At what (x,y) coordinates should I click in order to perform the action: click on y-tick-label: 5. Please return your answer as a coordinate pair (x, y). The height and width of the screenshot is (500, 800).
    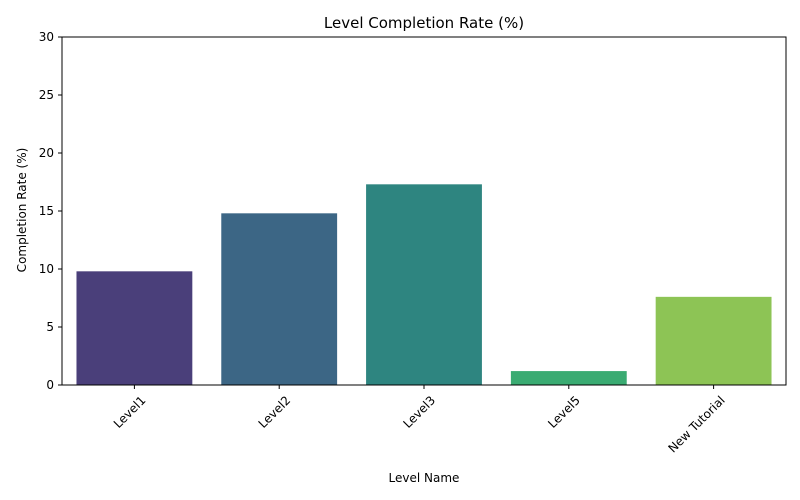
    Looking at the image, I should click on (50, 327).